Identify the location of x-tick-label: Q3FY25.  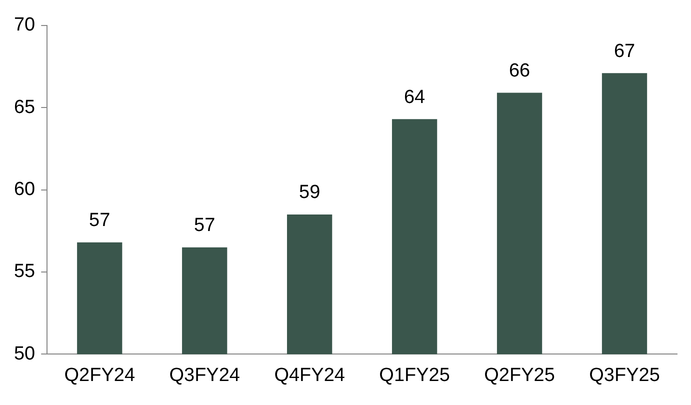
(624, 375).